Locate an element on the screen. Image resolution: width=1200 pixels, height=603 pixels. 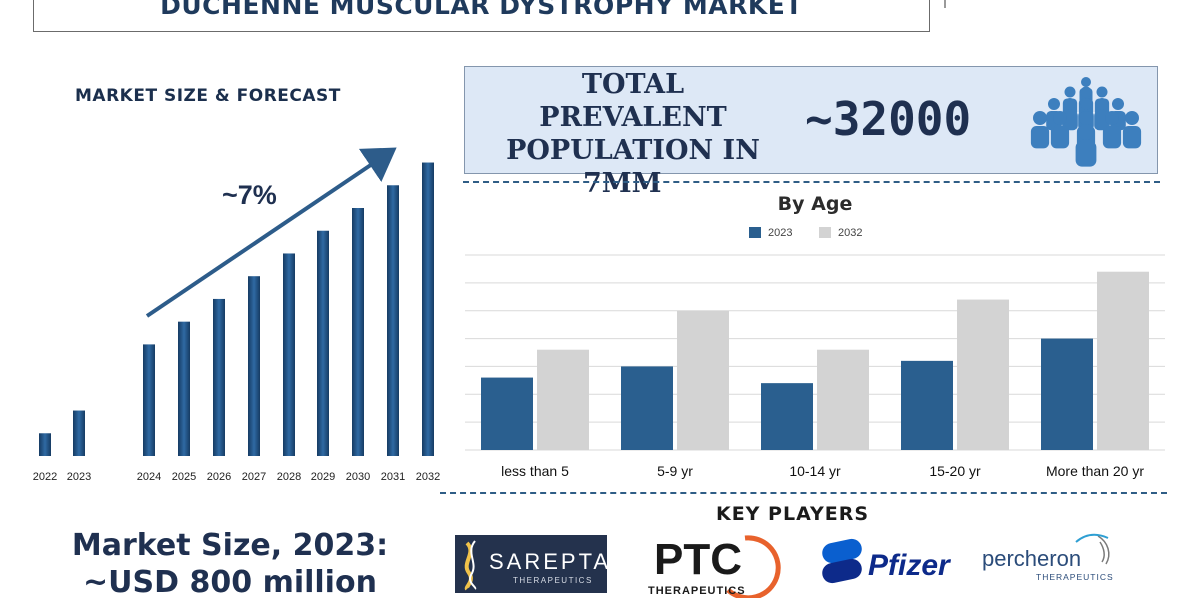
prevalence-label-line: 7MM is located at coordinates (622, 183).